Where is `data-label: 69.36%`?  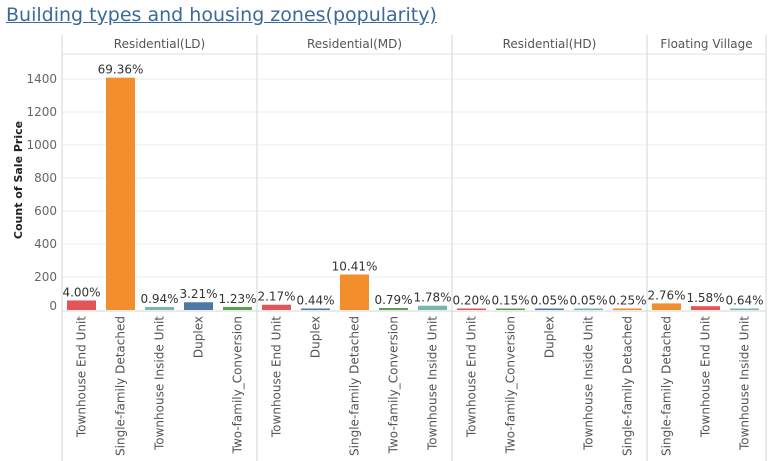
data-label: 69.36% is located at coordinates (121, 70).